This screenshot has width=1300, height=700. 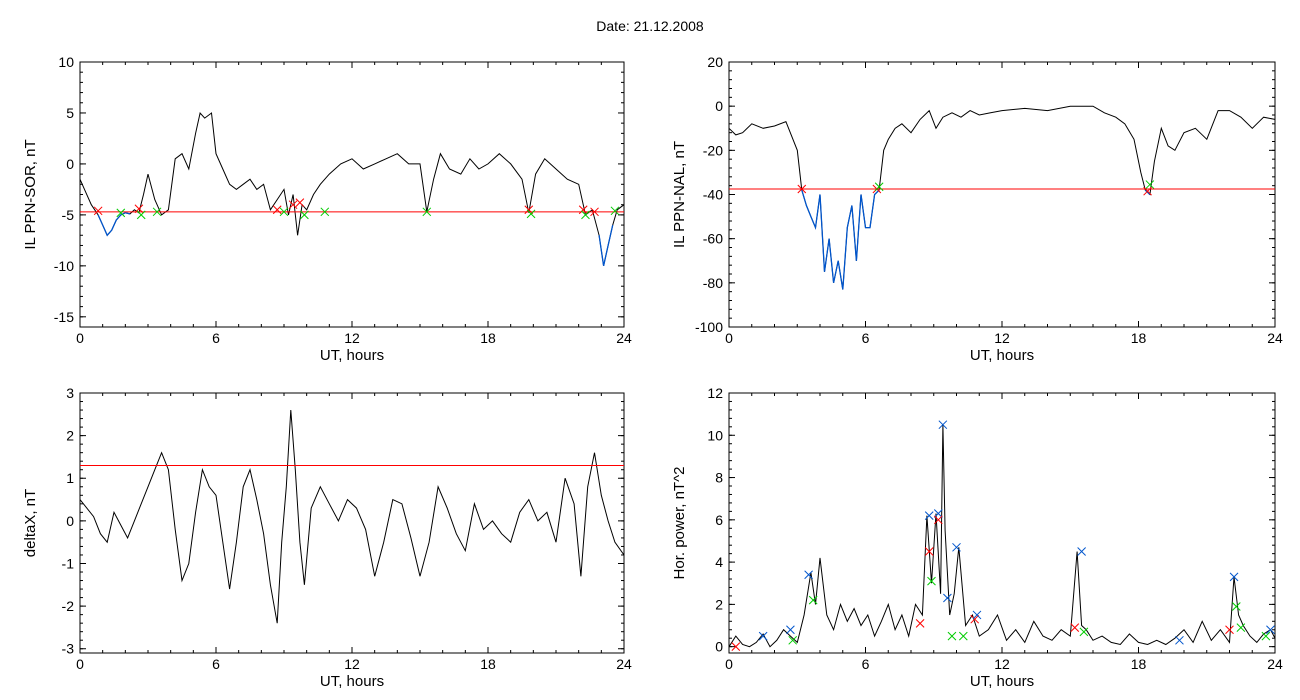 I want to click on y-tick-label: 3, so click(x=70, y=393).